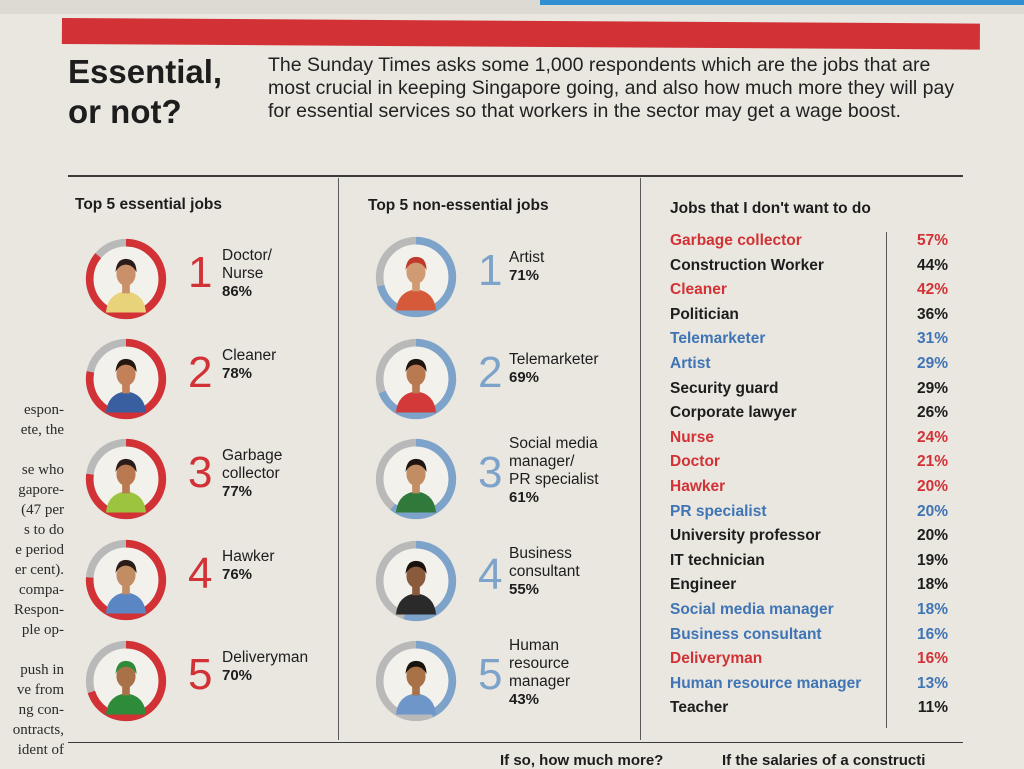 The image size is (1024, 769). What do you see at coordinates (932, 290) in the screenshot?
I see `job-pct-cell: 42%` at bounding box center [932, 290].